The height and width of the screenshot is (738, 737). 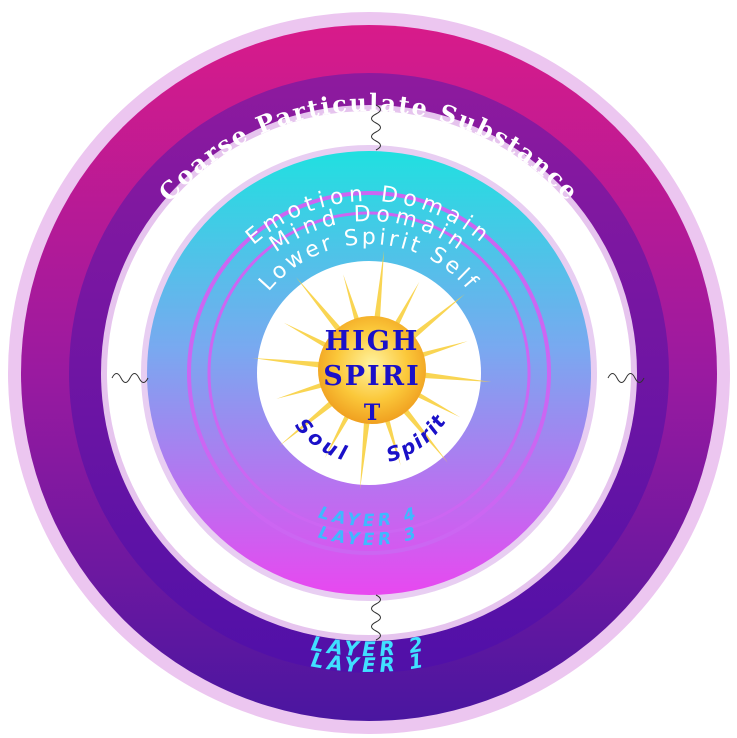 What do you see at coordinates (372, 376) in the screenshot?
I see `high-spirit-line-2: SPIRI` at bounding box center [372, 376].